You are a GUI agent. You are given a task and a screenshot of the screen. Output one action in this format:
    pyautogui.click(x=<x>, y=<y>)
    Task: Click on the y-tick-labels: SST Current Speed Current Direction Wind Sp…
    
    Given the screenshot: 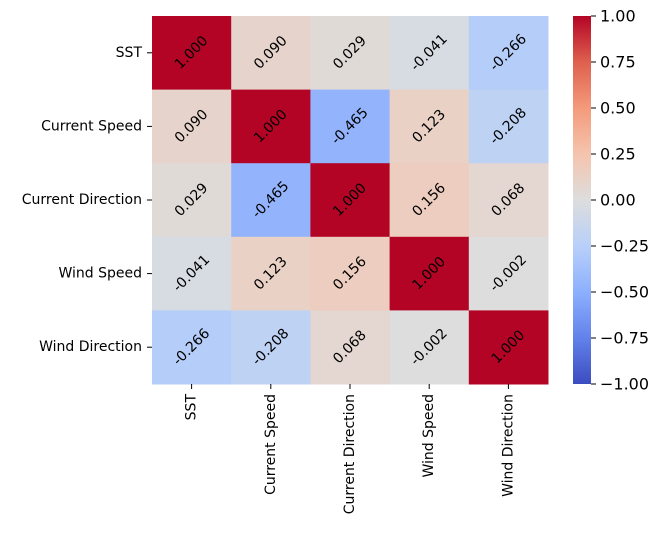 What is the action you would take?
    pyautogui.click(x=87, y=200)
    